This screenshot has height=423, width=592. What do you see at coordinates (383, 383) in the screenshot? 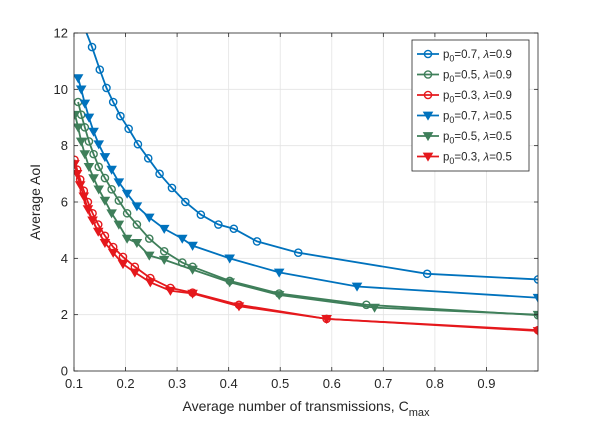
I see `x-tick-label: 0.7` at bounding box center [383, 383].